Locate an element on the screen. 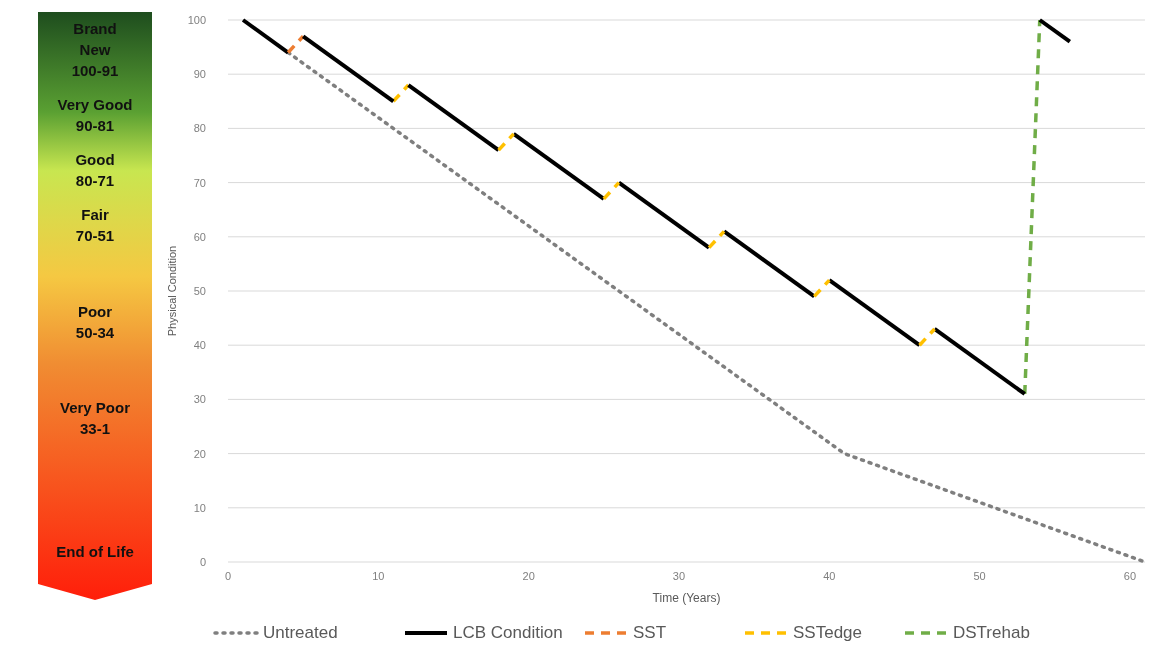  y-tick-label: 100 is located at coordinates (196, 20).